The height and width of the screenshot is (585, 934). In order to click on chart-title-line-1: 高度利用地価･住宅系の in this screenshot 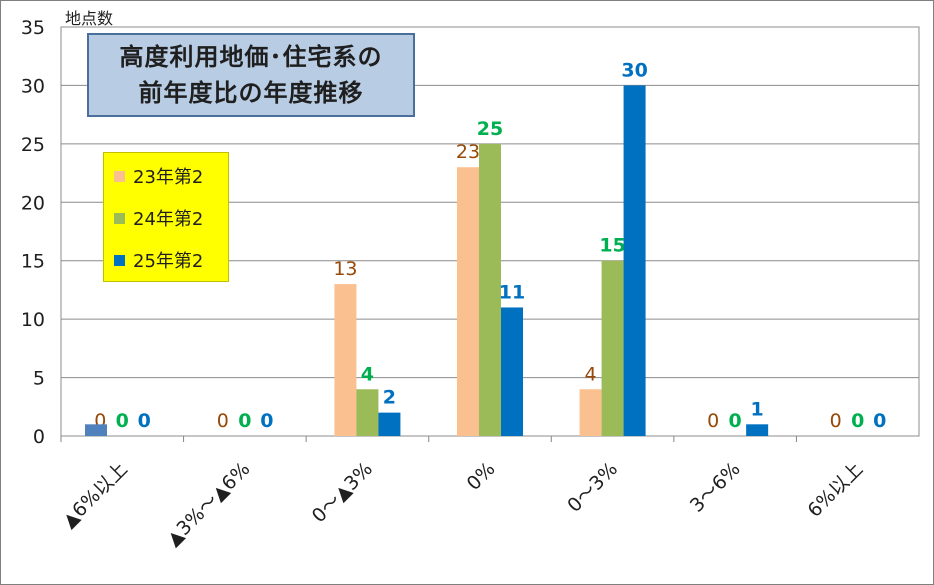, I will do `click(251, 57)`.